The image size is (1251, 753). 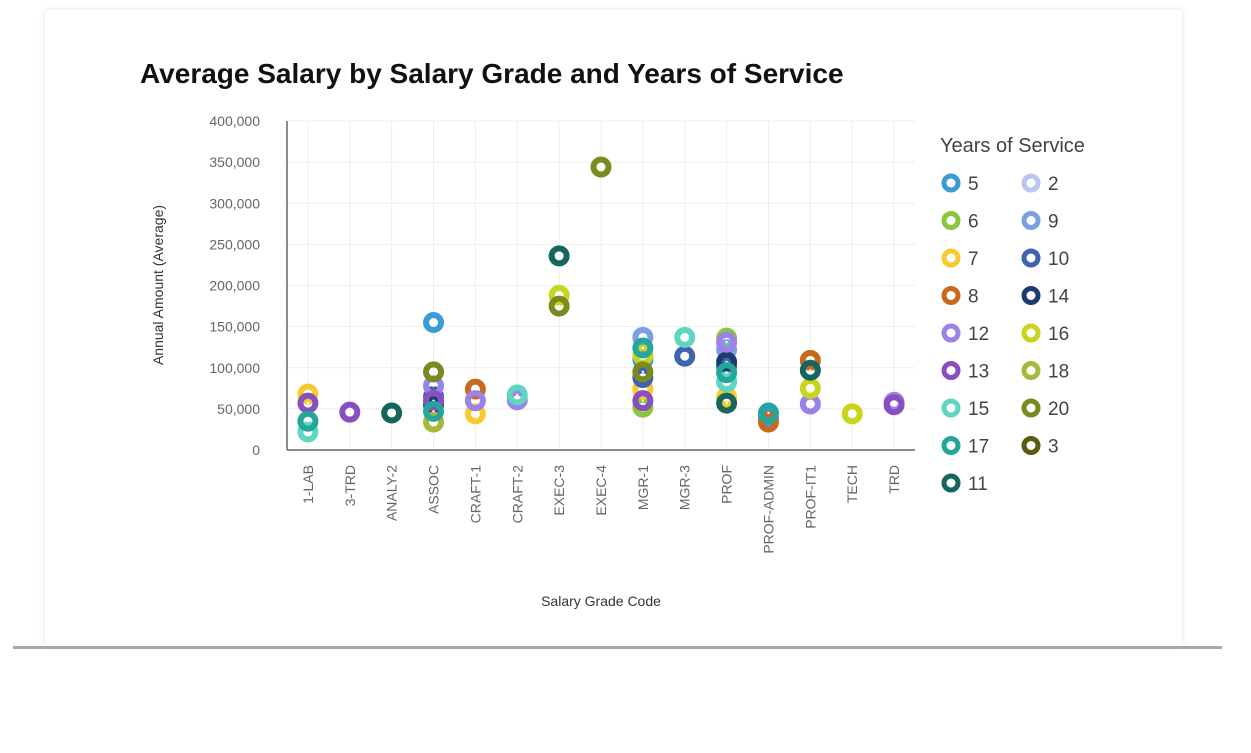 I want to click on y-tick-label: 300,000, so click(x=234, y=203).